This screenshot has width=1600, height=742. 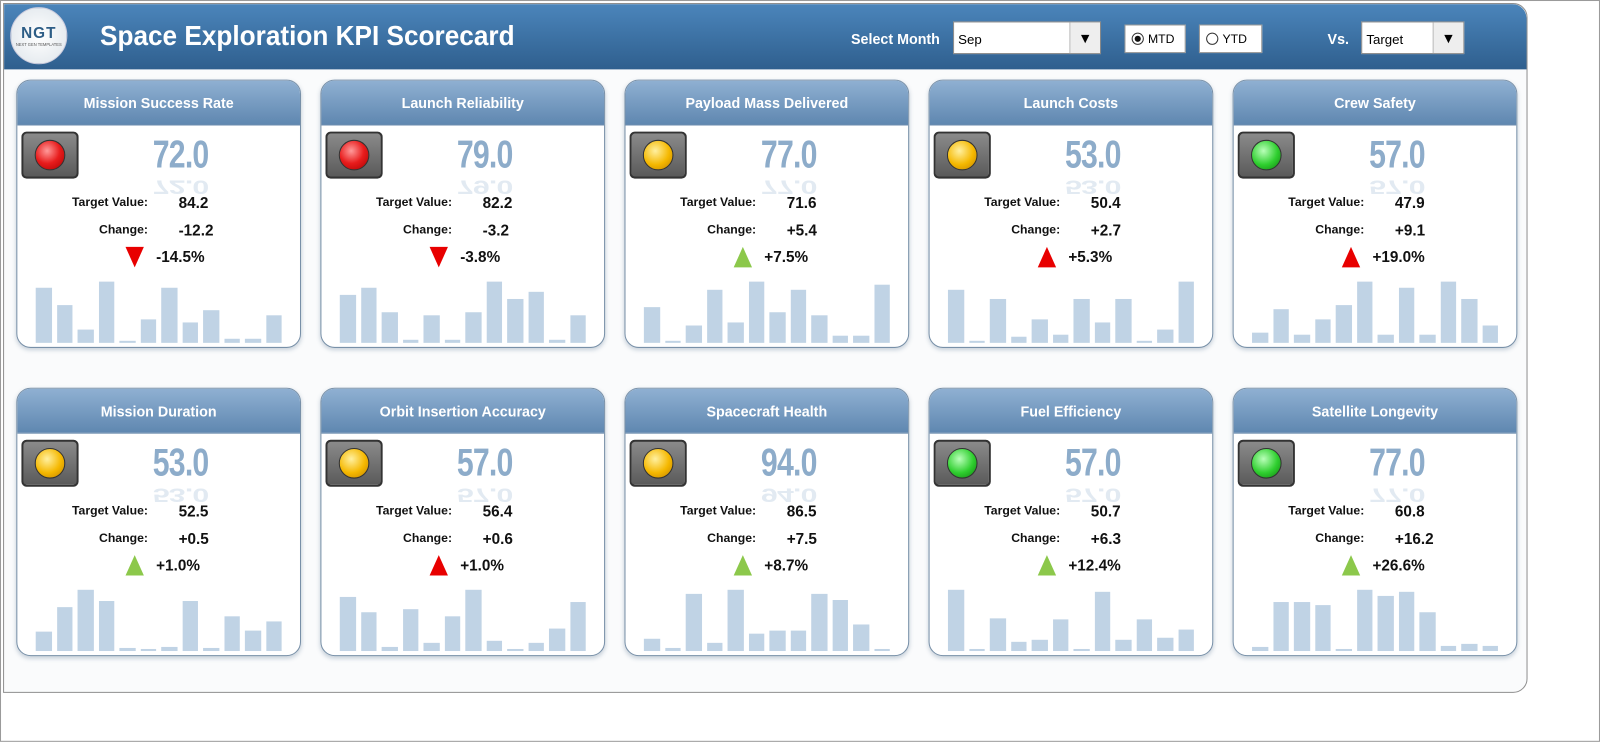 I want to click on mtd-radio: MTD, so click(x=1155, y=39).